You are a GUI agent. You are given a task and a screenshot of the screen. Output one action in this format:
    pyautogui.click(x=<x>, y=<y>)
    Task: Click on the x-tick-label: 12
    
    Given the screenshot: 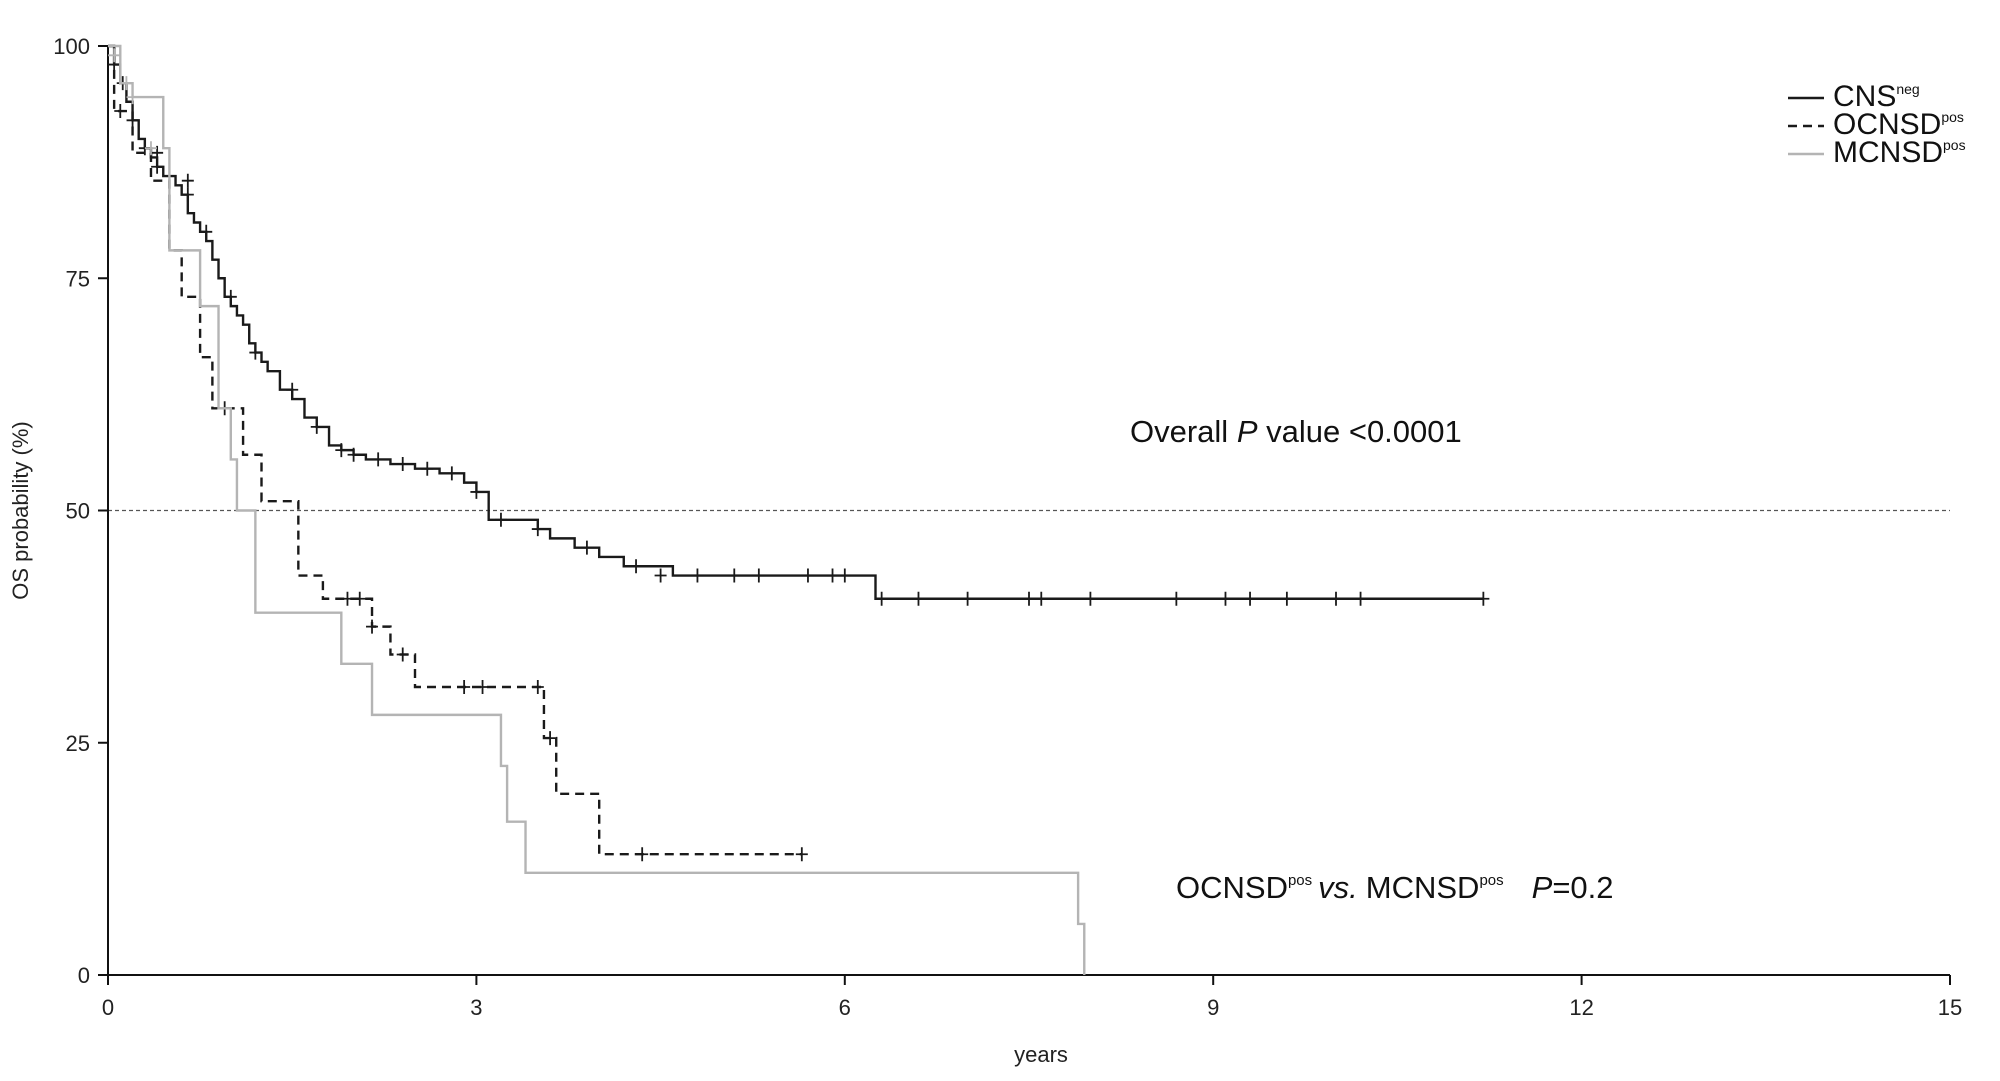 What is the action you would take?
    pyautogui.click(x=1581, y=1007)
    